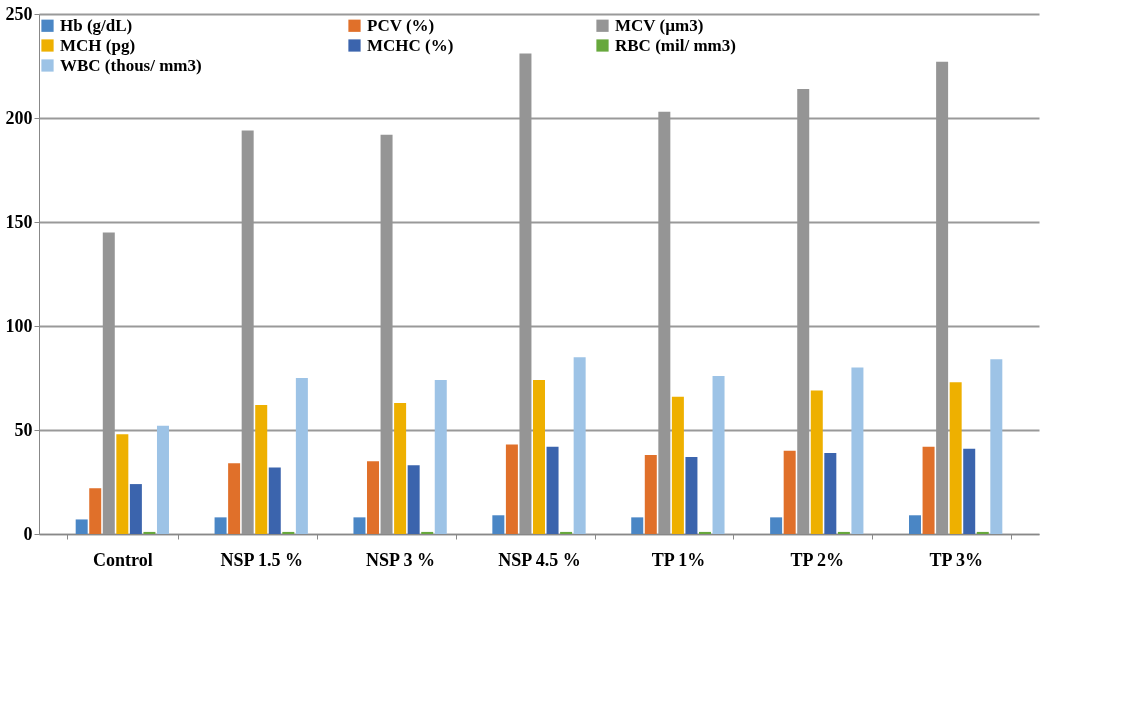 The height and width of the screenshot is (717, 1140). What do you see at coordinates (675, 45) in the screenshot?
I see `legend-label: RBC (mil/ mm3)` at bounding box center [675, 45].